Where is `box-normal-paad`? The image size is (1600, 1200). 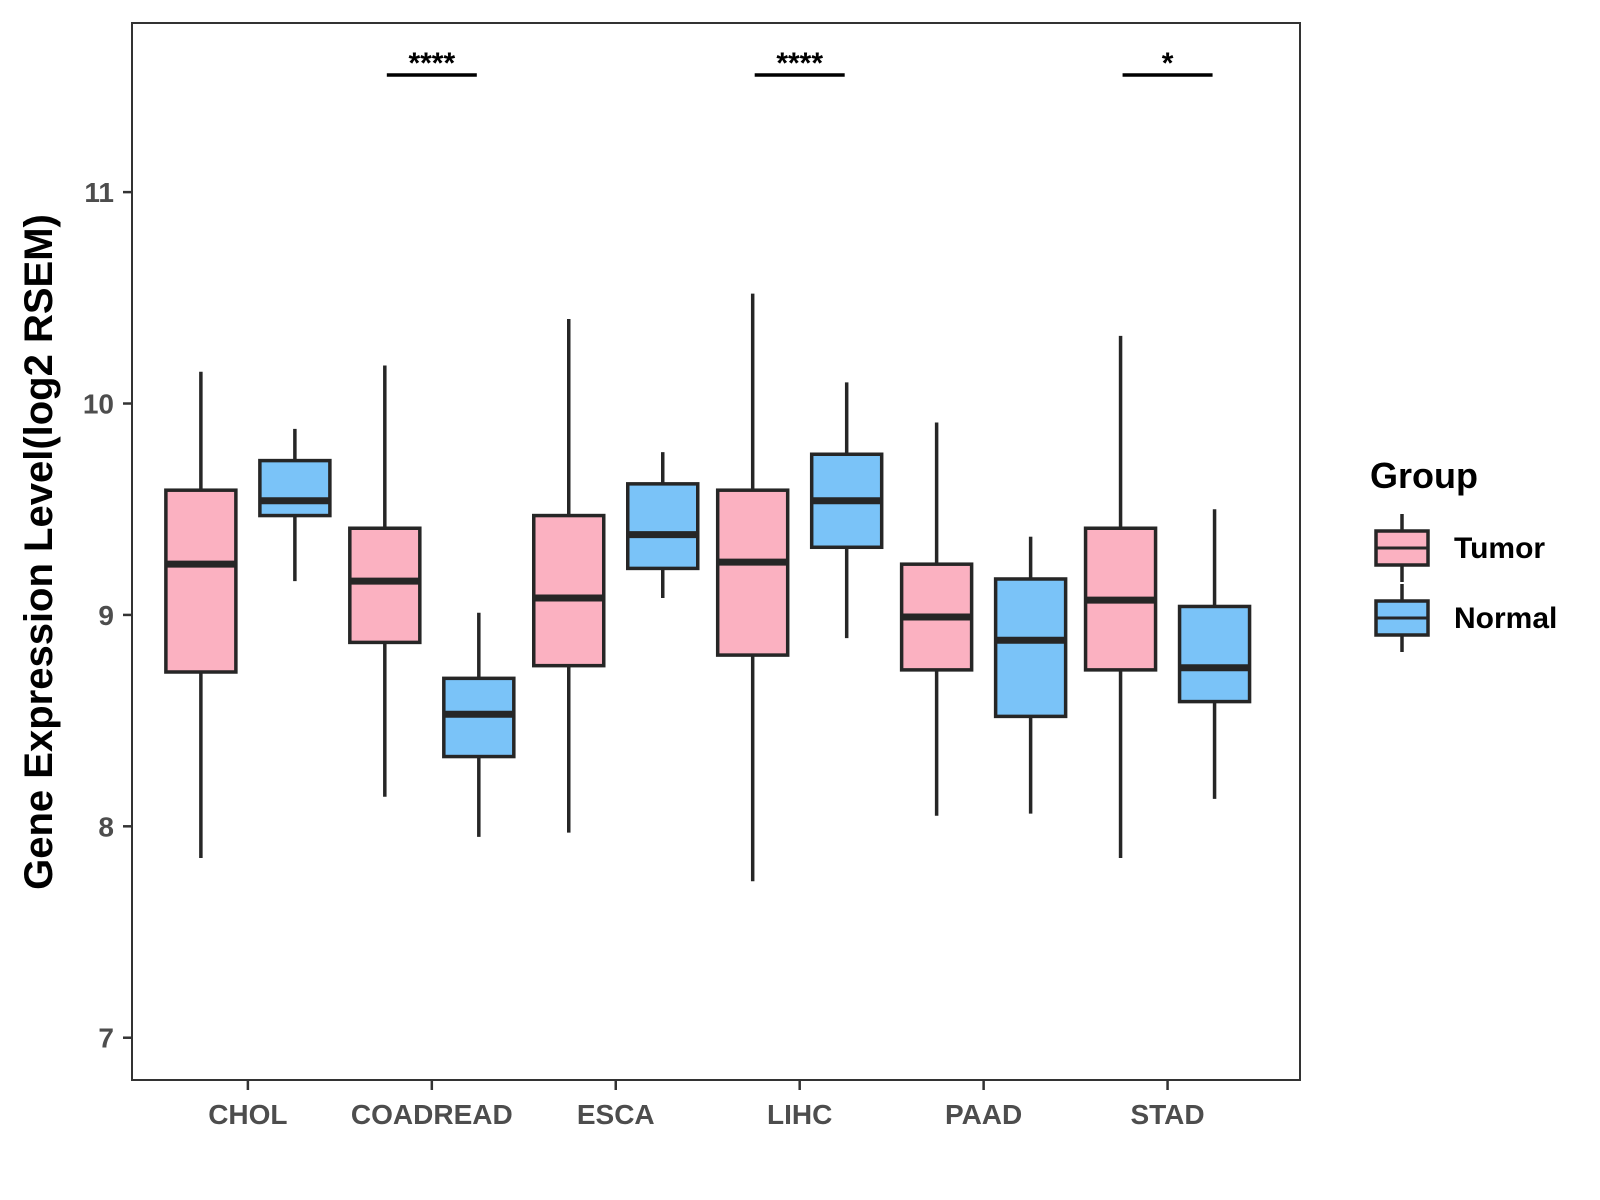 box-normal-paad is located at coordinates (1030, 675).